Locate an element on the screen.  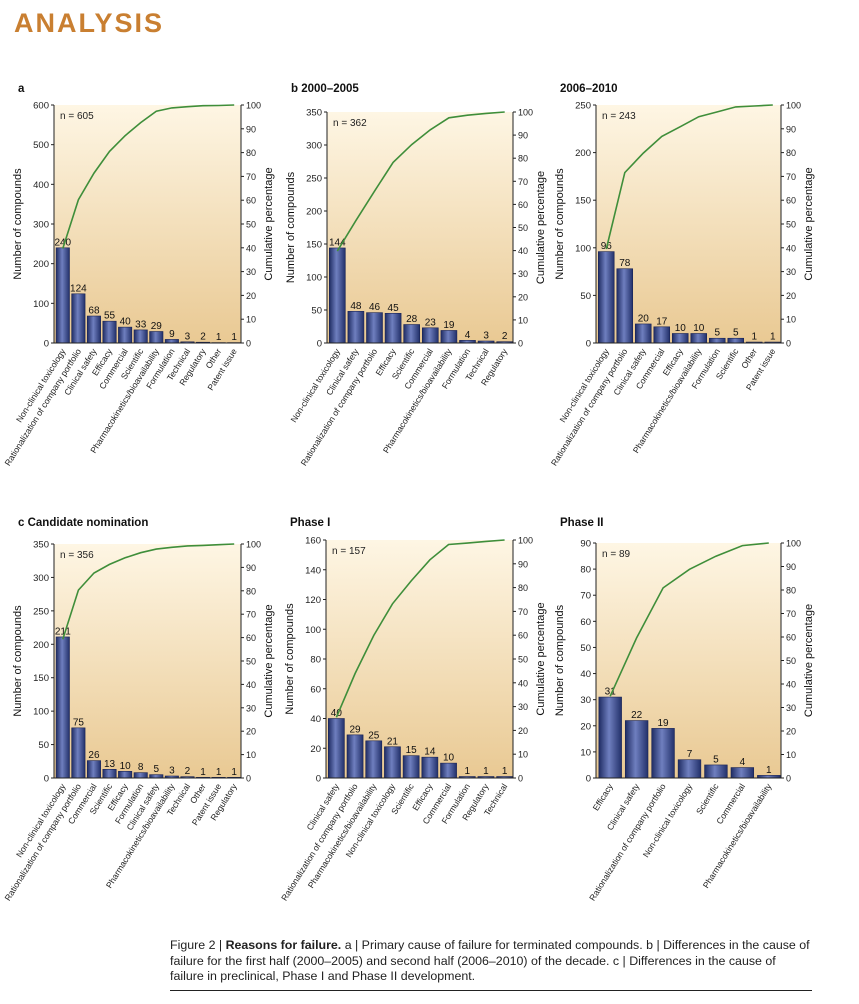
n-count-label: n = 605 is located at coordinates (77, 116).